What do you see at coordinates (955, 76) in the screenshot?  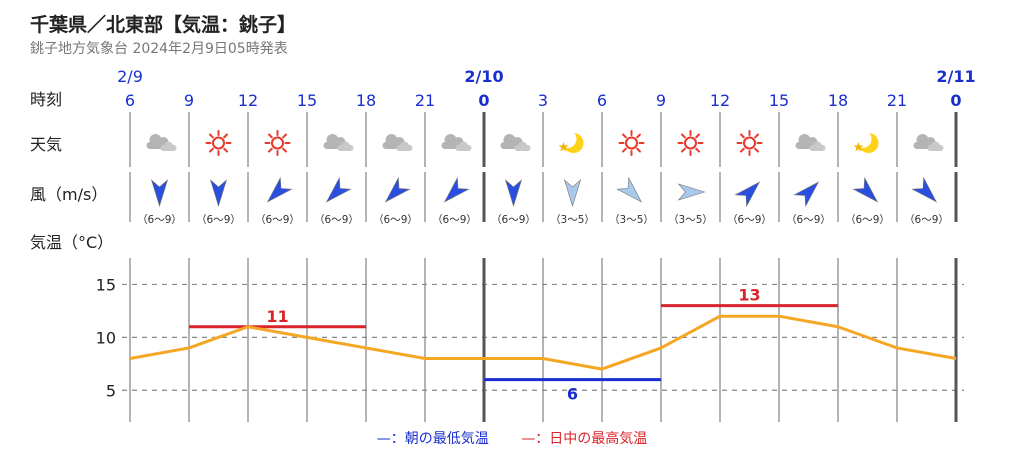 I see `date-label: 2/11` at bounding box center [955, 76].